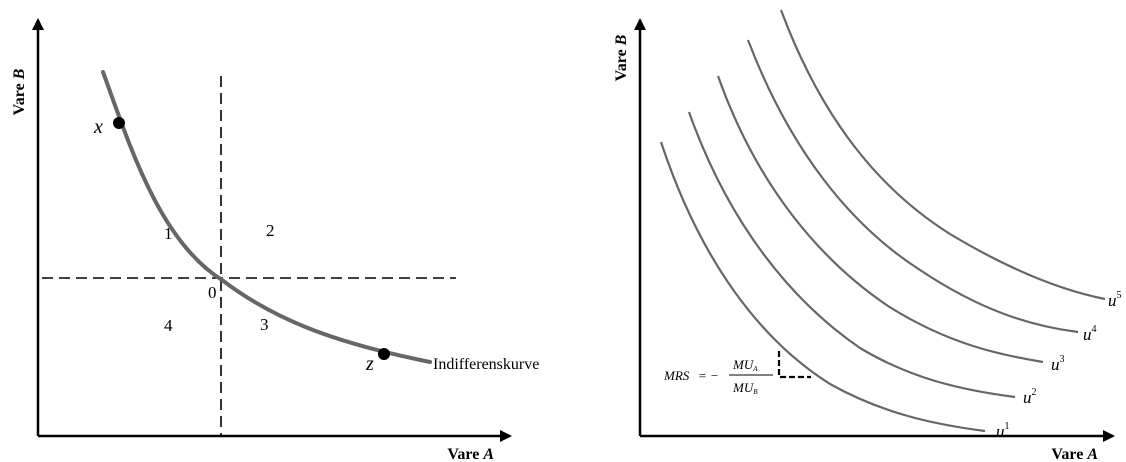 This screenshot has width=1126, height=462. Describe the element at coordinates (486, 364) in the screenshot. I see `indifference-curve-label: Indifferenskurve` at that location.